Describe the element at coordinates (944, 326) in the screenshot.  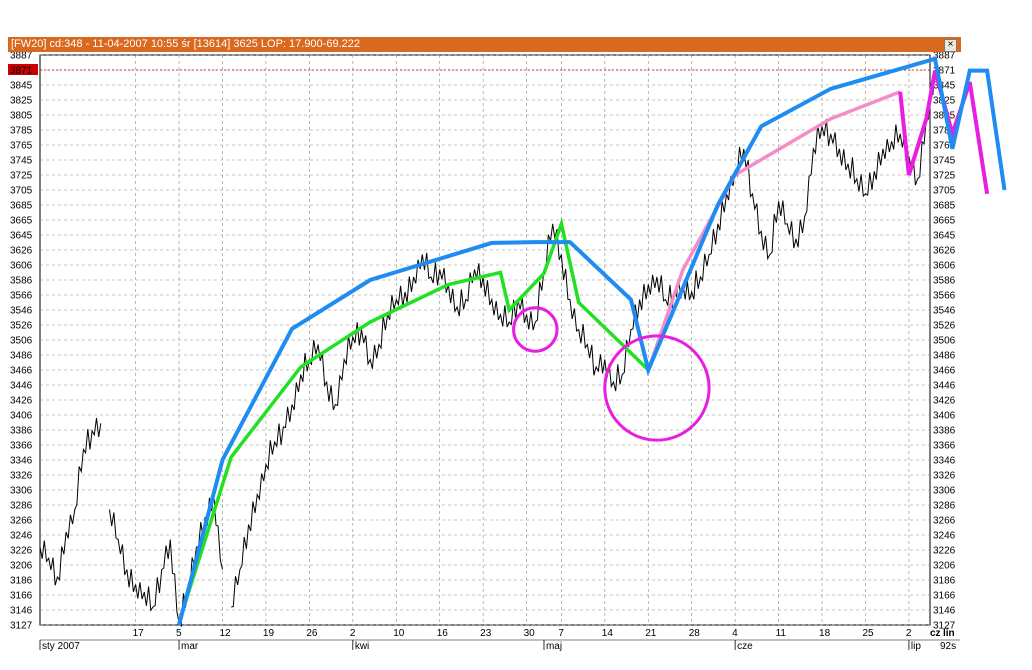
I see `y-tick-label-right: 3526` at that location.